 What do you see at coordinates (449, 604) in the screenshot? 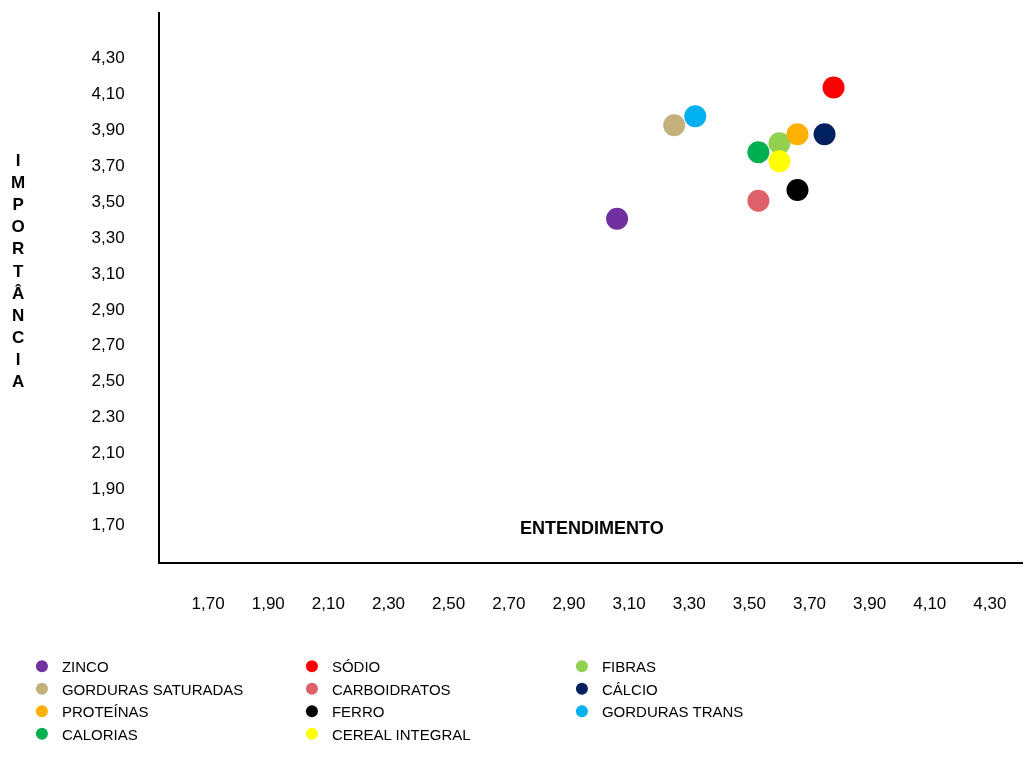
I see `x-tick-label: 2,50` at bounding box center [449, 604].